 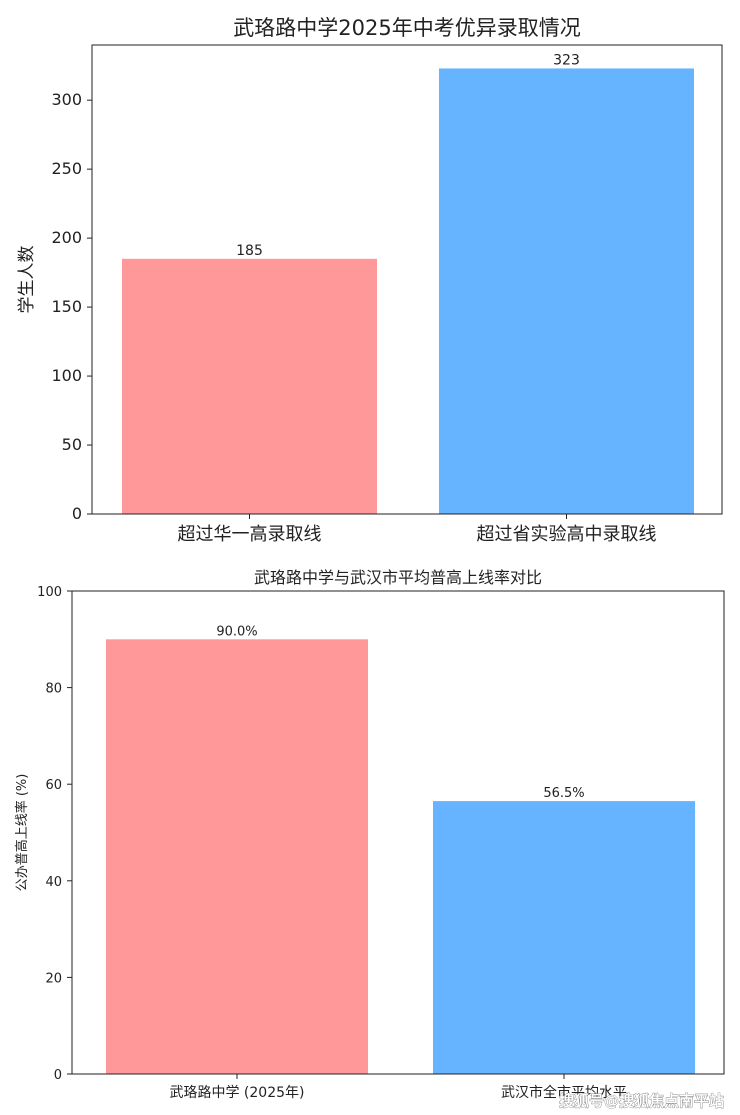 I want to click on y-tick-label: 20, so click(x=53, y=978).